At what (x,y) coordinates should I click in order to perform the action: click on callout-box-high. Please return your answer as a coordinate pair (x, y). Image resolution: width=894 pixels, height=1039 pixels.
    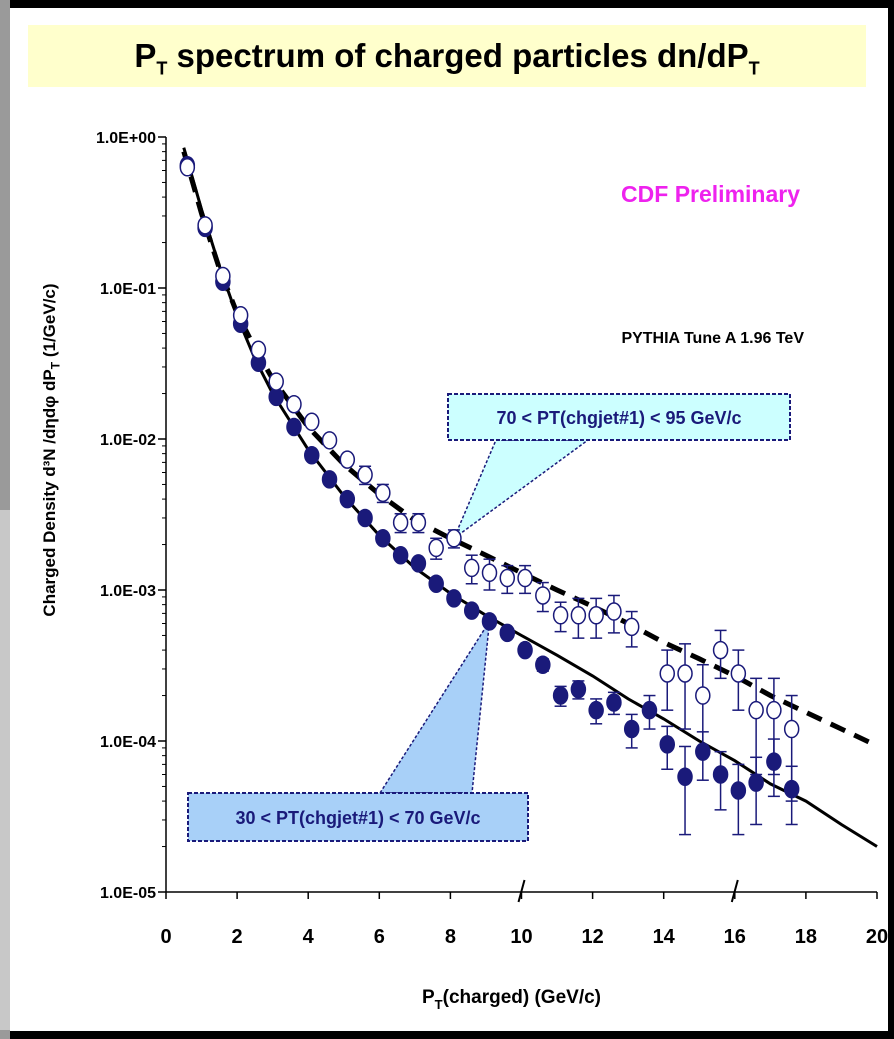
    Looking at the image, I should click on (619, 417).